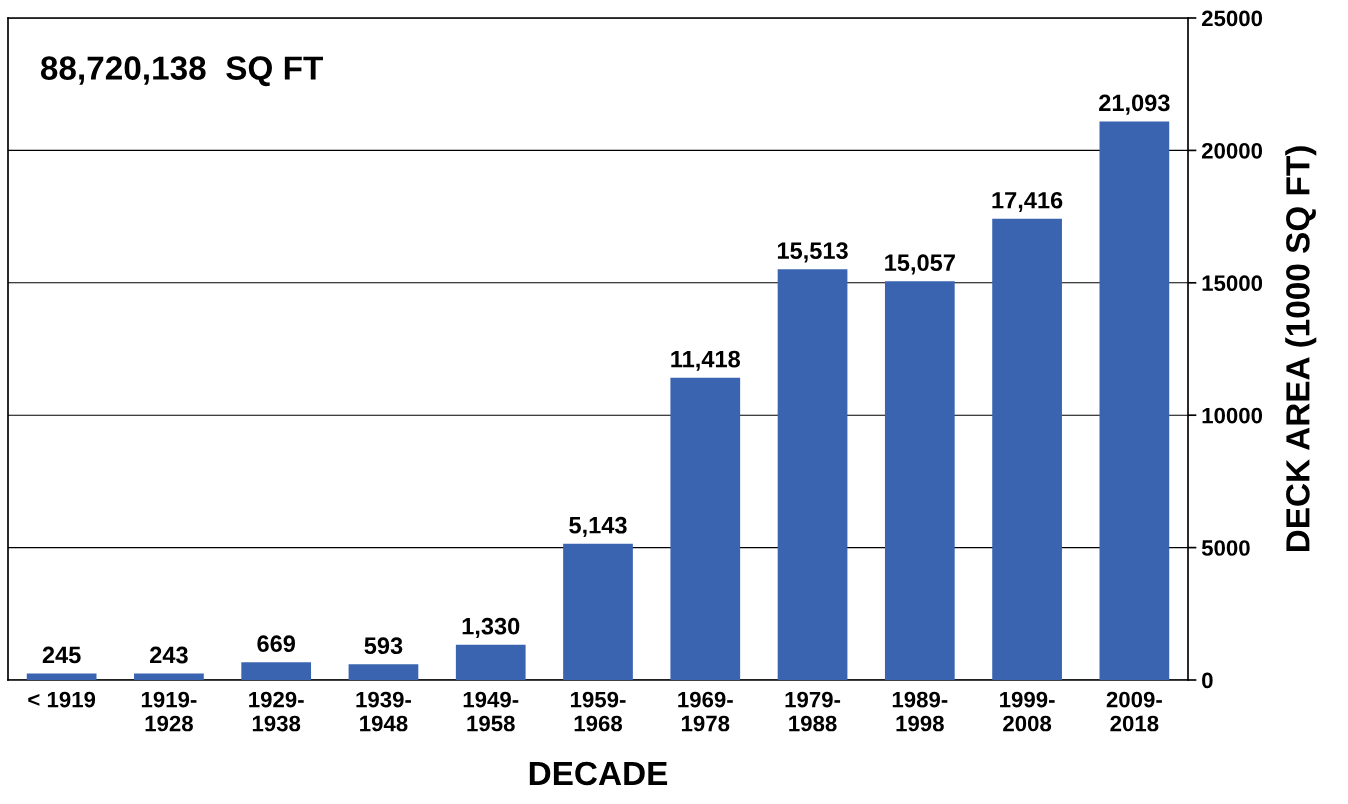 The height and width of the screenshot is (804, 1348). I want to click on data-label: 11,418, so click(706, 360).